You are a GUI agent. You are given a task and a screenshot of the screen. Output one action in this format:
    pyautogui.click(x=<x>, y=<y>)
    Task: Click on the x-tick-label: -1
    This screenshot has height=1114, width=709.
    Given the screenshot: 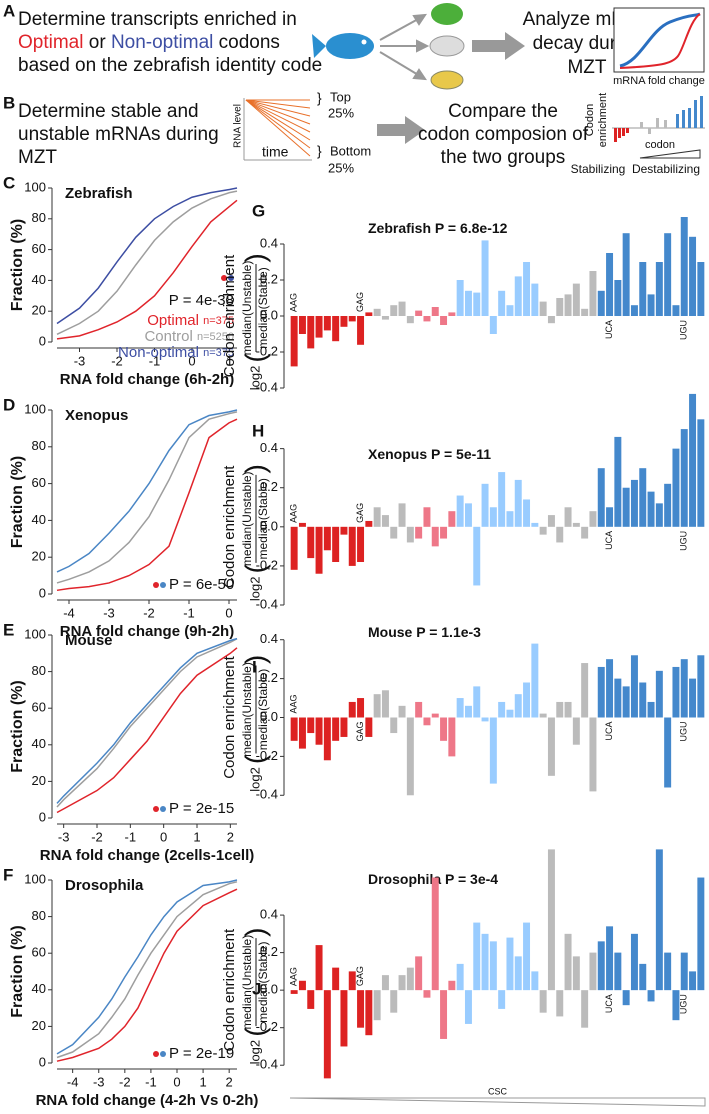 What is the action you would take?
    pyautogui.click(x=189, y=612)
    